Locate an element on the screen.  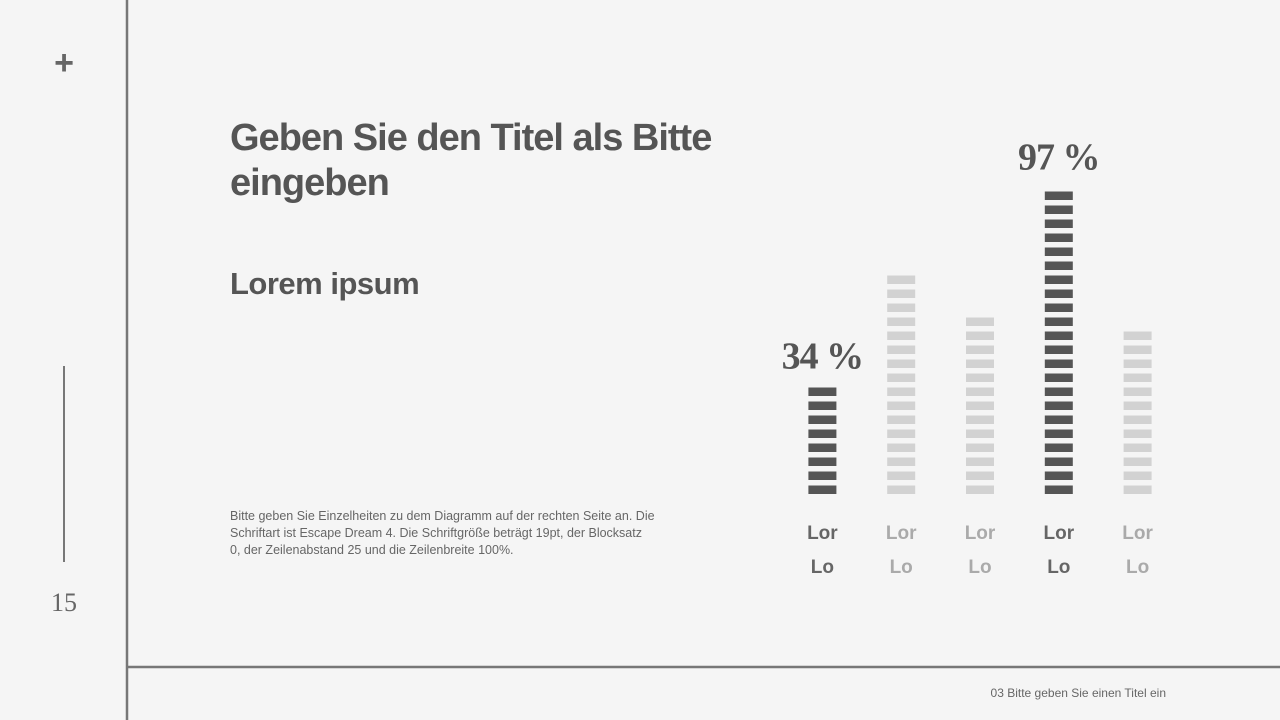
value-label: 34 % is located at coordinates (823, 357).